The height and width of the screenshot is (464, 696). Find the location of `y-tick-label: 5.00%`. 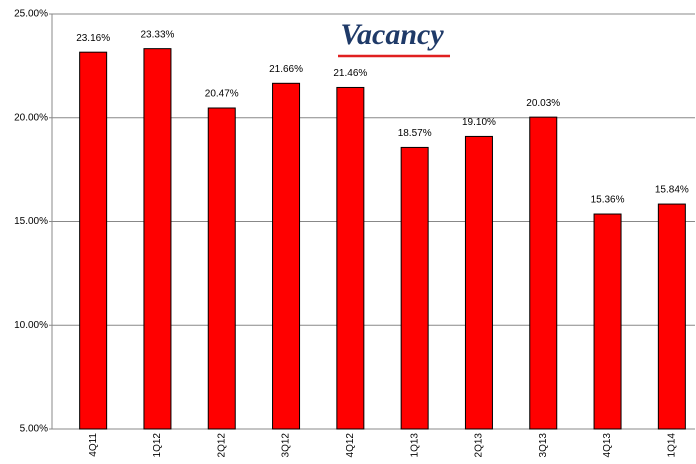

y-tick-label: 5.00% is located at coordinates (34, 429).